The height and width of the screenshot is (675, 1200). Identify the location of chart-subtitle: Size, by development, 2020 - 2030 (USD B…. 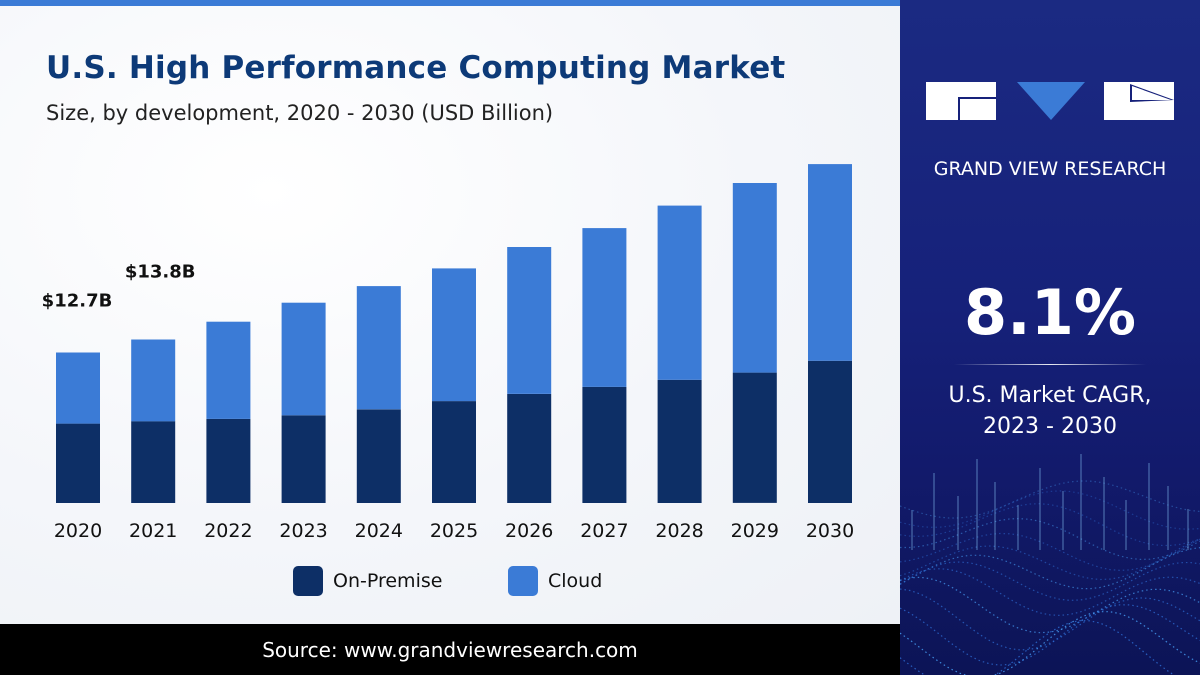
(300, 113).